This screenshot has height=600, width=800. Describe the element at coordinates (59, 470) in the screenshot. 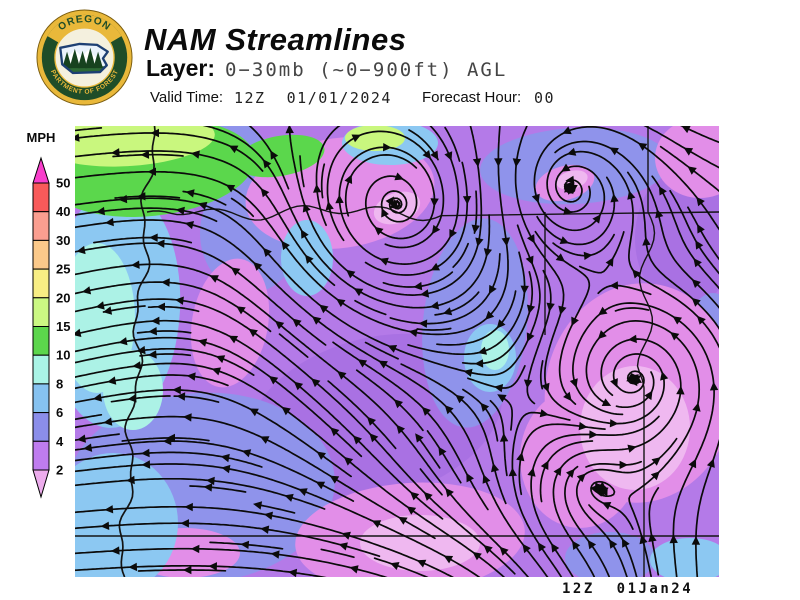

I see `colorbar-tick-label: 2` at that location.